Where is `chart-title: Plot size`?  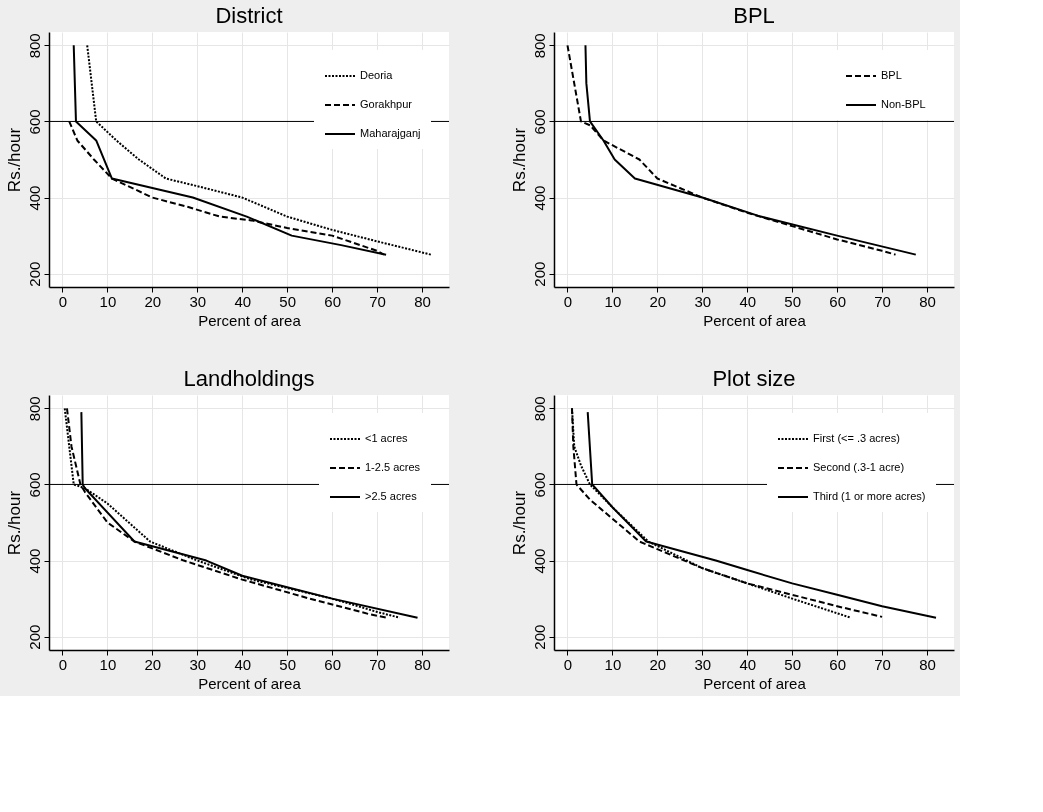
chart-title: Plot size is located at coordinates (754, 378).